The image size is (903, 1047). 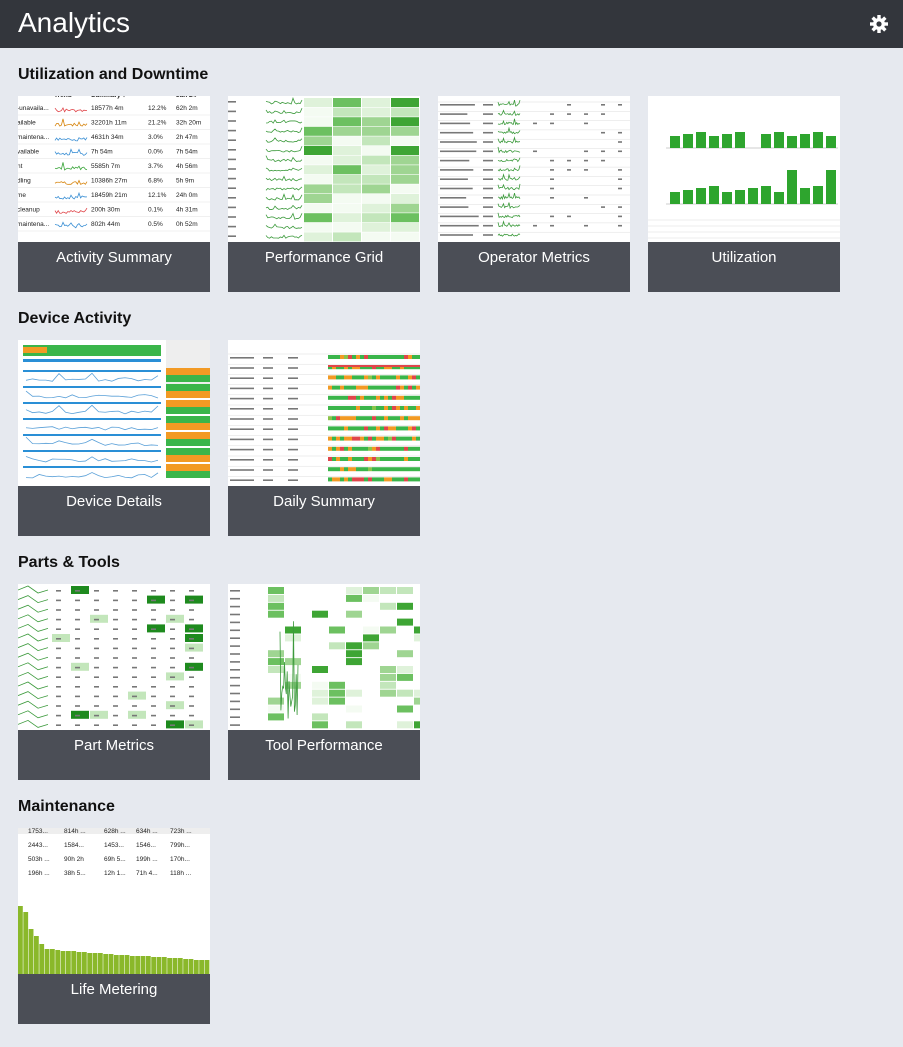 What do you see at coordinates (324, 194) in the screenshot?
I see `report-card: Performance Grid` at bounding box center [324, 194].